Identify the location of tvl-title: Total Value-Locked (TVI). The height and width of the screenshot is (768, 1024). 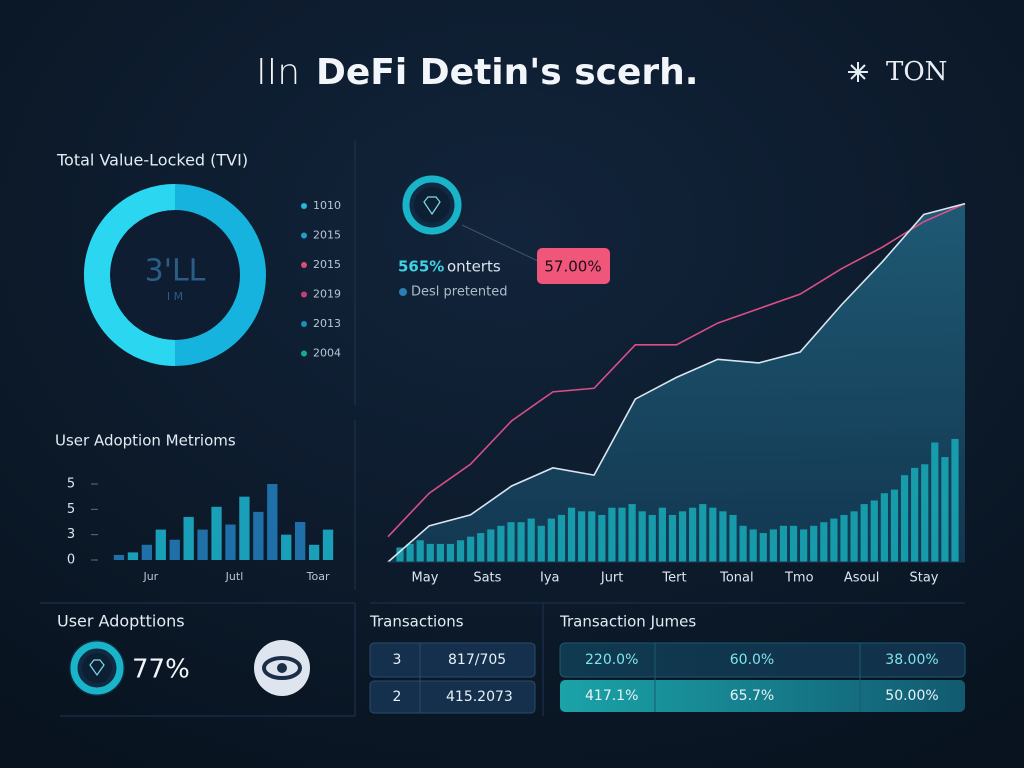
(152, 160).